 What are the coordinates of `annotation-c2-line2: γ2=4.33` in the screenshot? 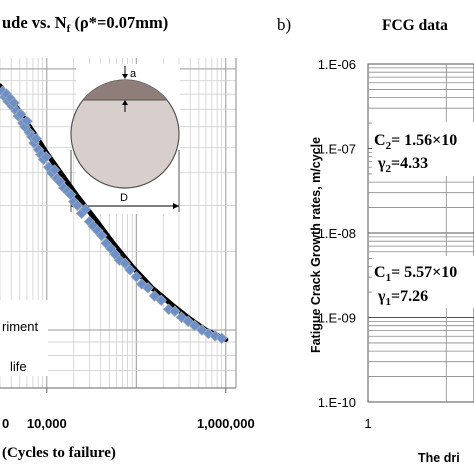 It's located at (402, 165).